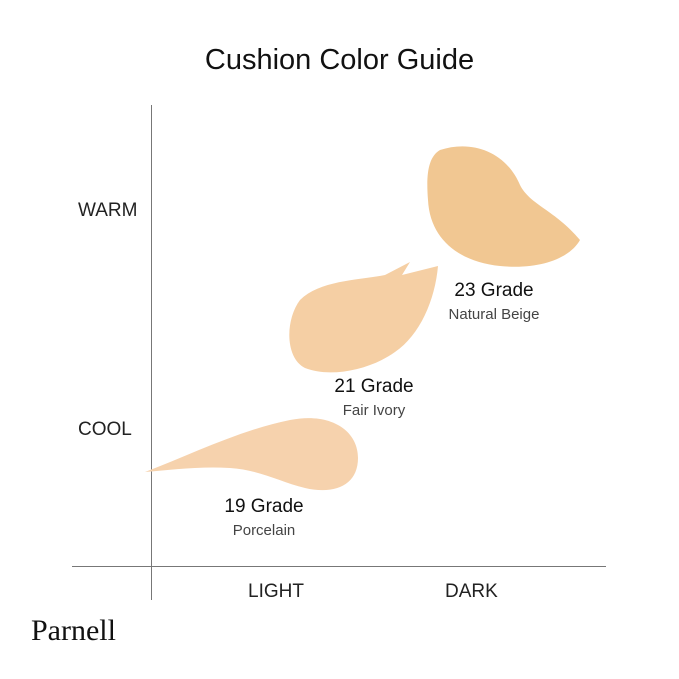  Describe the element at coordinates (503, 206) in the screenshot. I see `swatch-23-grade` at that location.